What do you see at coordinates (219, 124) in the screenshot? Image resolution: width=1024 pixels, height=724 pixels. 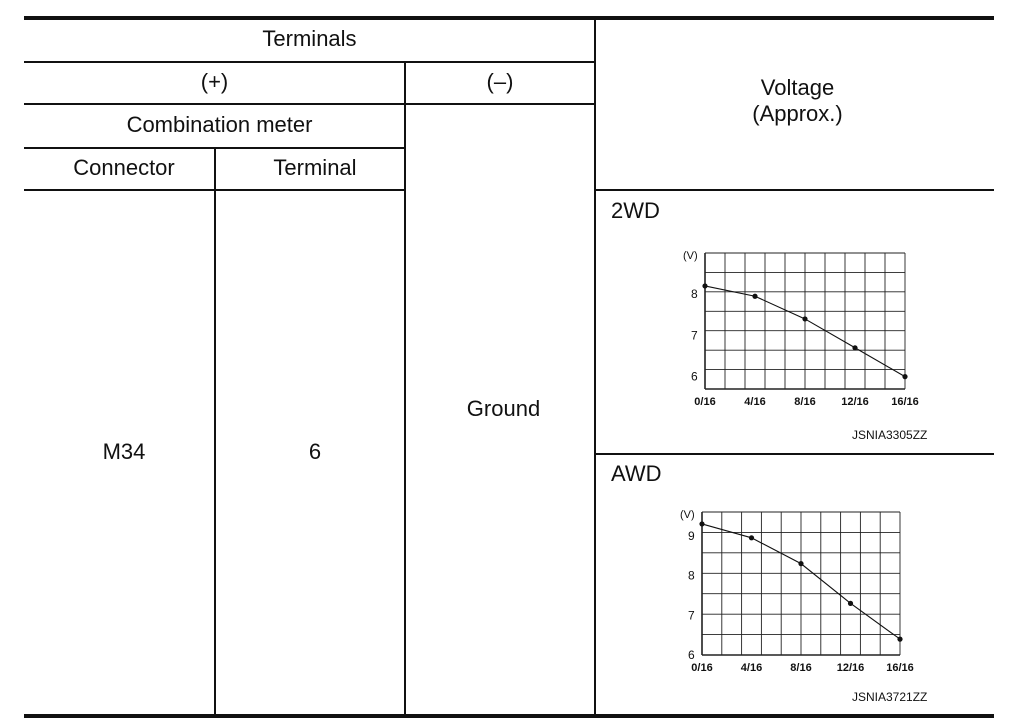 I see `component-header: Combination meter` at bounding box center [219, 124].